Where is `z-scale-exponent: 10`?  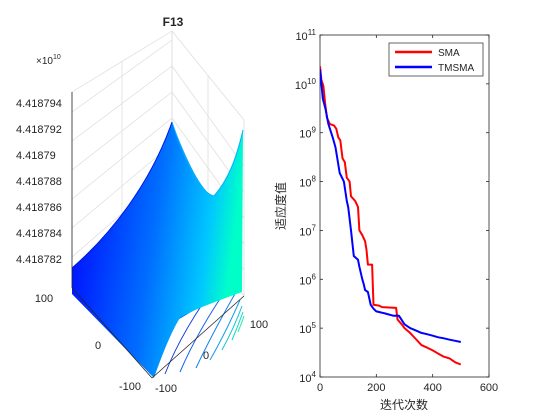
z-scale-exponent: 10 is located at coordinates (57, 57).